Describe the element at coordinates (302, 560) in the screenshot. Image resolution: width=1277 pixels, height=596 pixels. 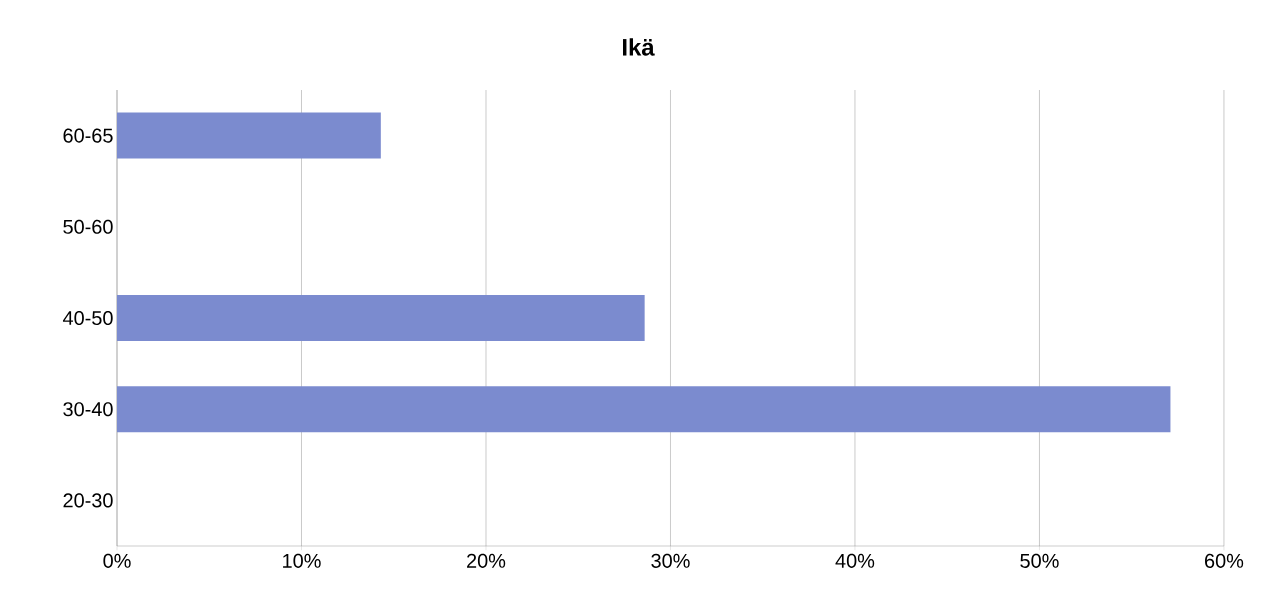
I see `x-tick-label: 10%` at that location.